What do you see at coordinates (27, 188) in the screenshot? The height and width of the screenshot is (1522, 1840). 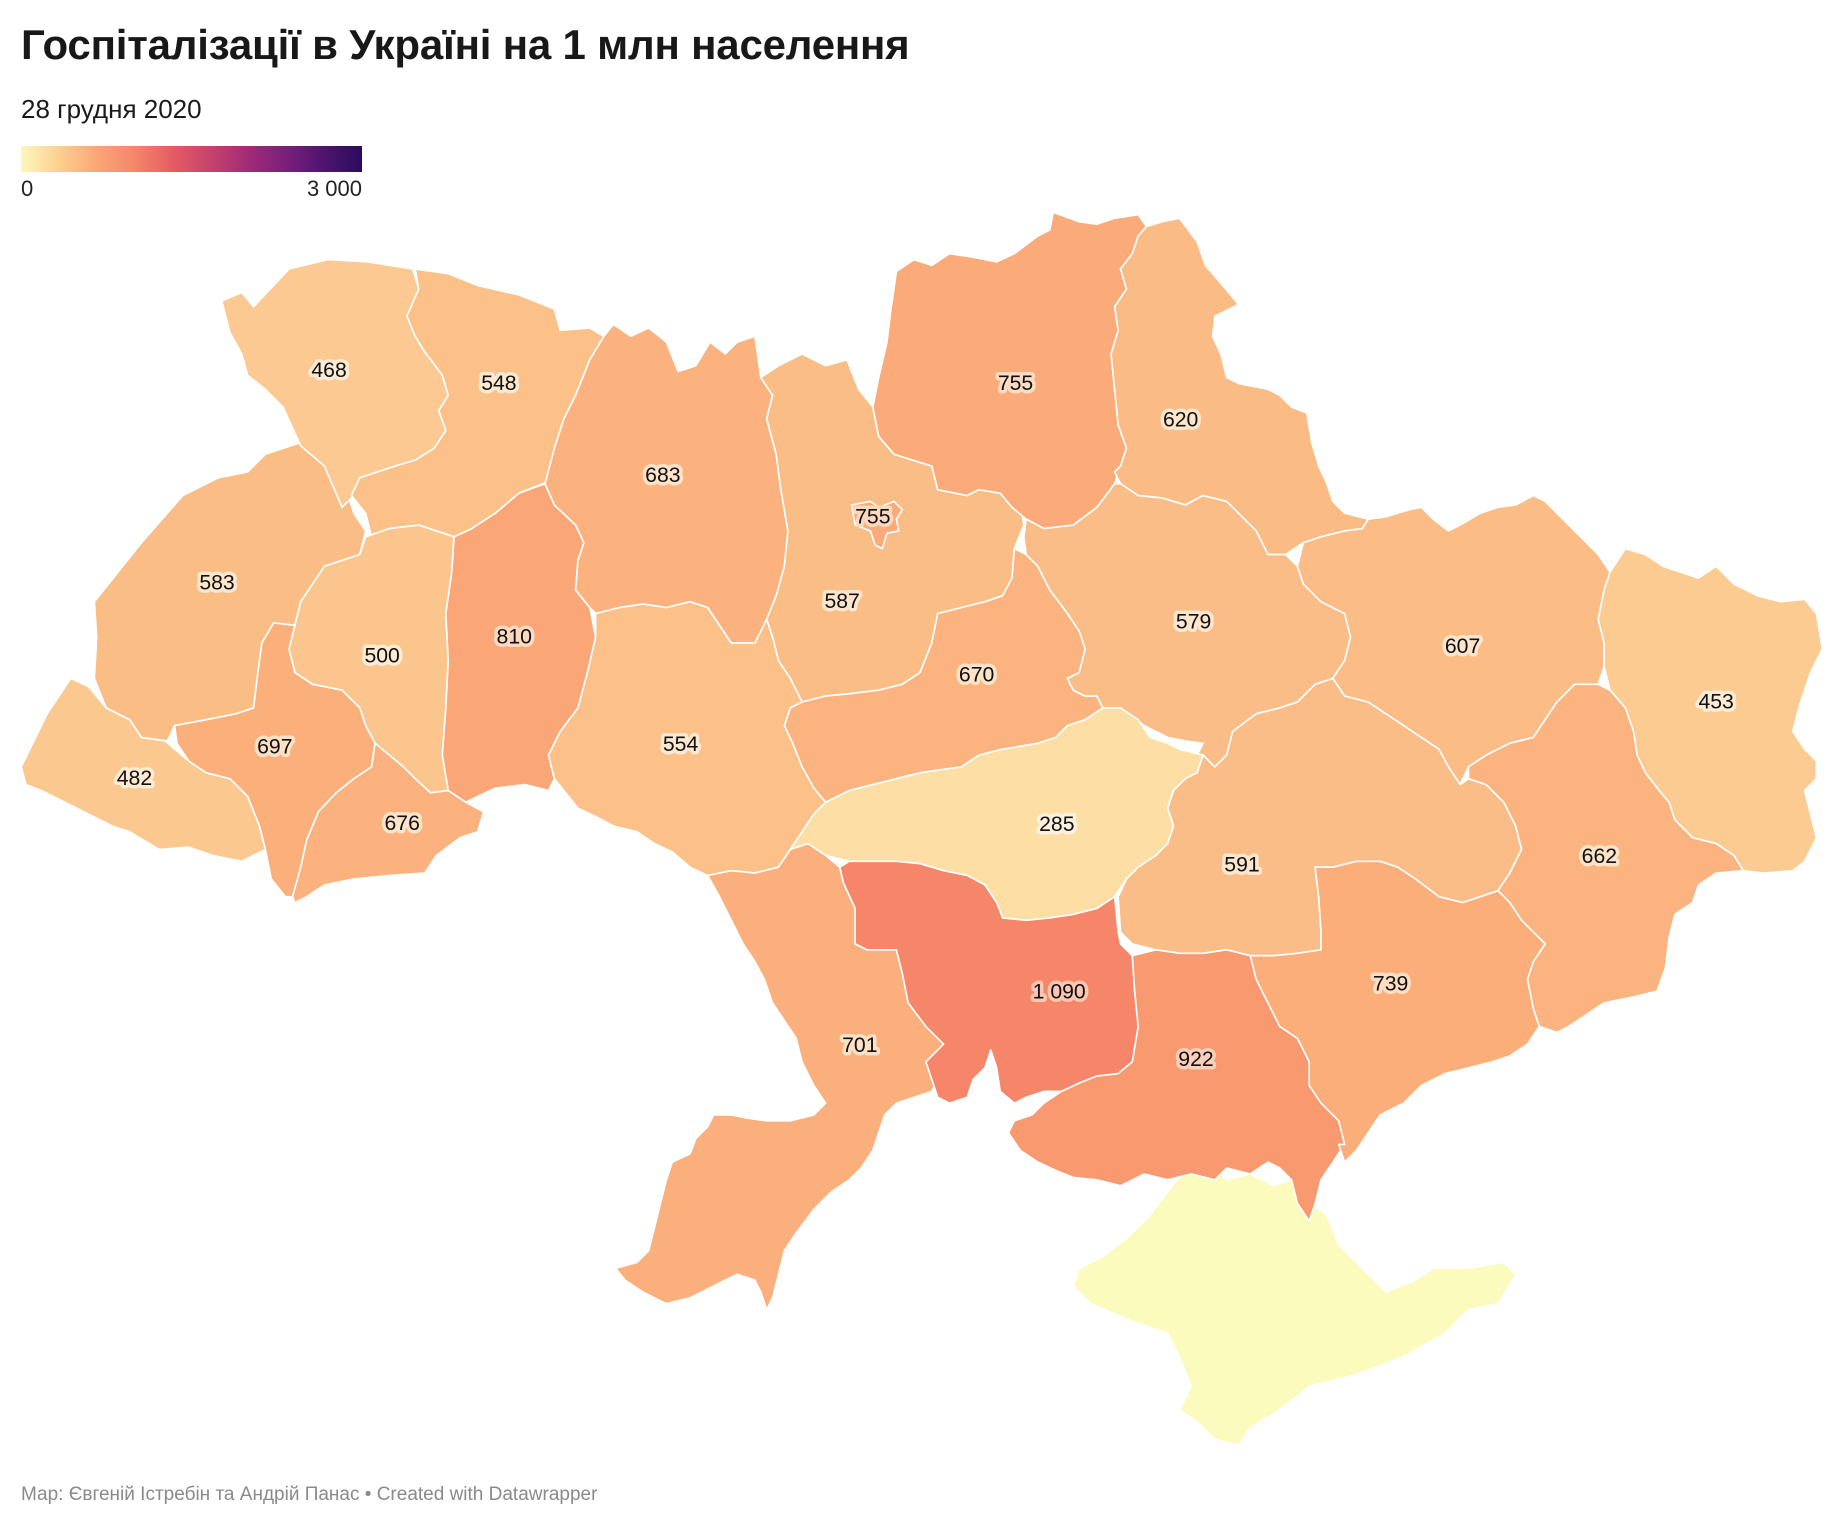 I see `legend-min-label: 0` at bounding box center [27, 188].